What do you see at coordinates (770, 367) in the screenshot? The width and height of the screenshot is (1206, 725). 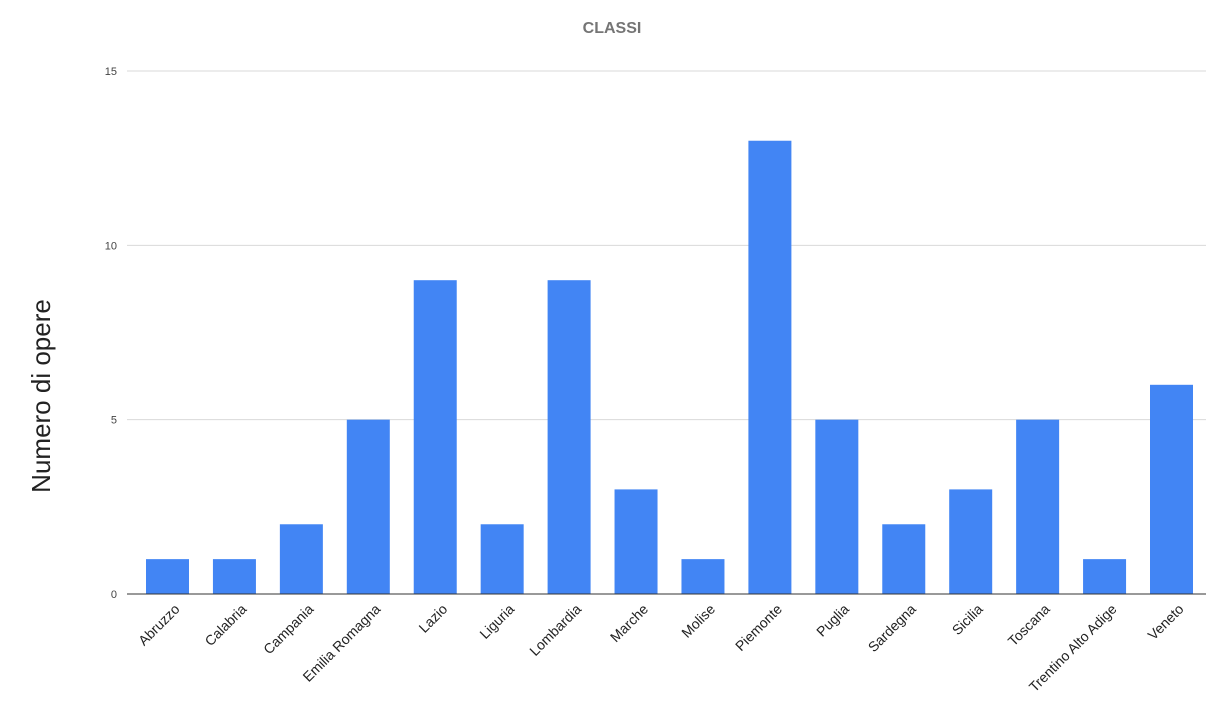 I see `bar-piemonte` at bounding box center [770, 367].